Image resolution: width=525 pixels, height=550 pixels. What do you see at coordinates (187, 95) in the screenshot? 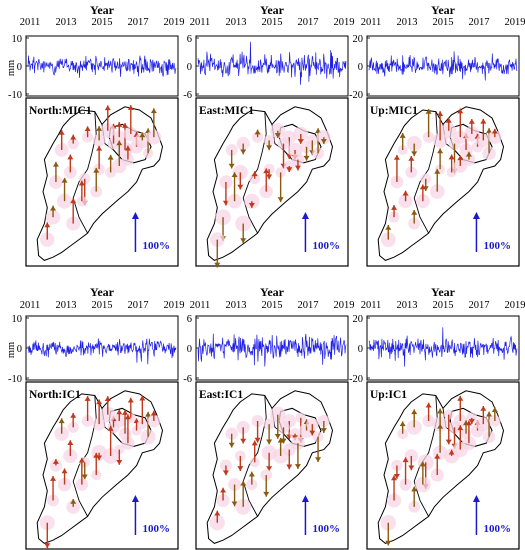
I see `y-tick-label: -6` at bounding box center [187, 95].